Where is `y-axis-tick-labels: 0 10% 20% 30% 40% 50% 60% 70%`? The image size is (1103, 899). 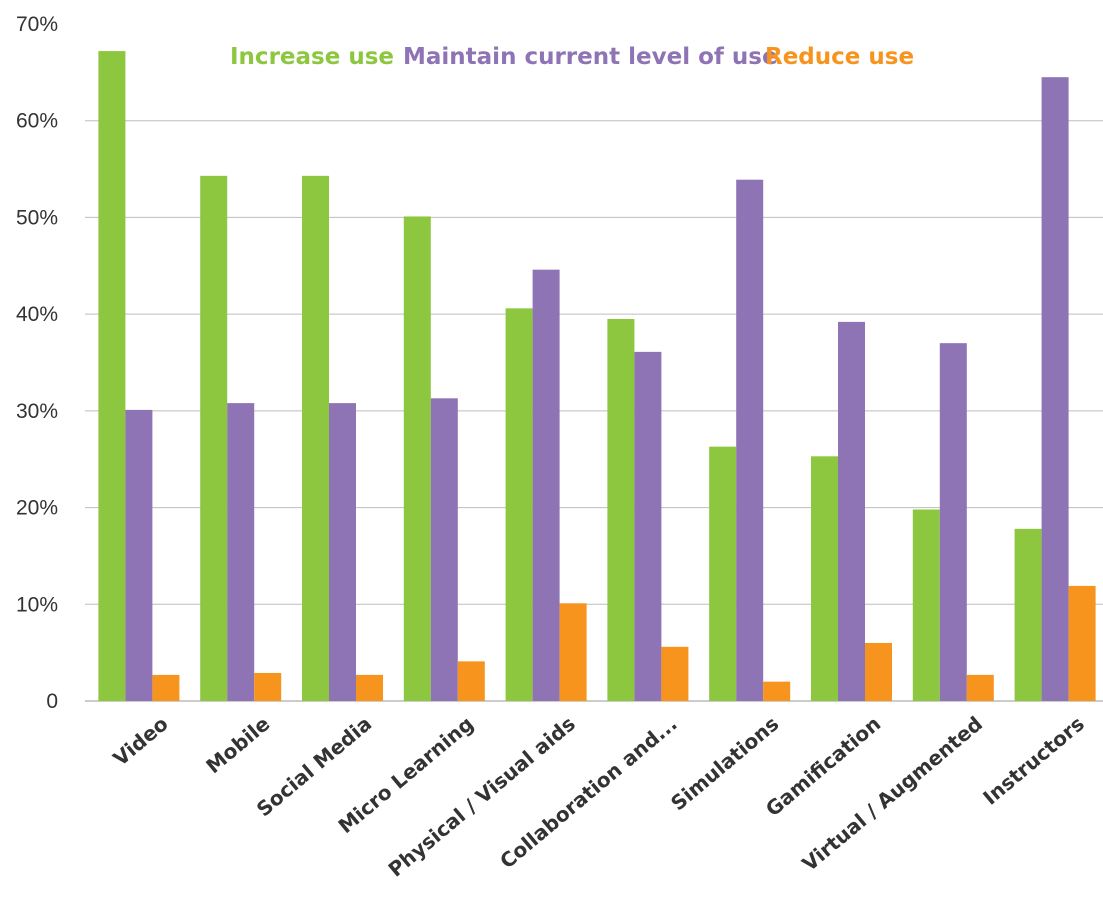
y-axis-tick-labels: 0 10% 20% 30% 40% 50% 60% 70% is located at coordinates (37, 363).